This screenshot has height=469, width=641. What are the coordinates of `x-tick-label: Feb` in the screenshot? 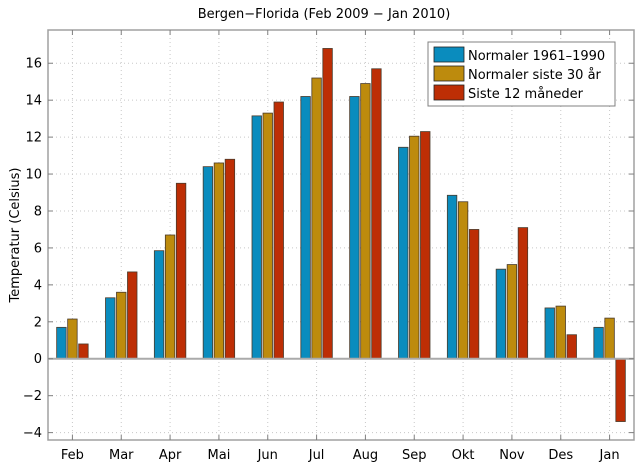 It's located at (72, 455).